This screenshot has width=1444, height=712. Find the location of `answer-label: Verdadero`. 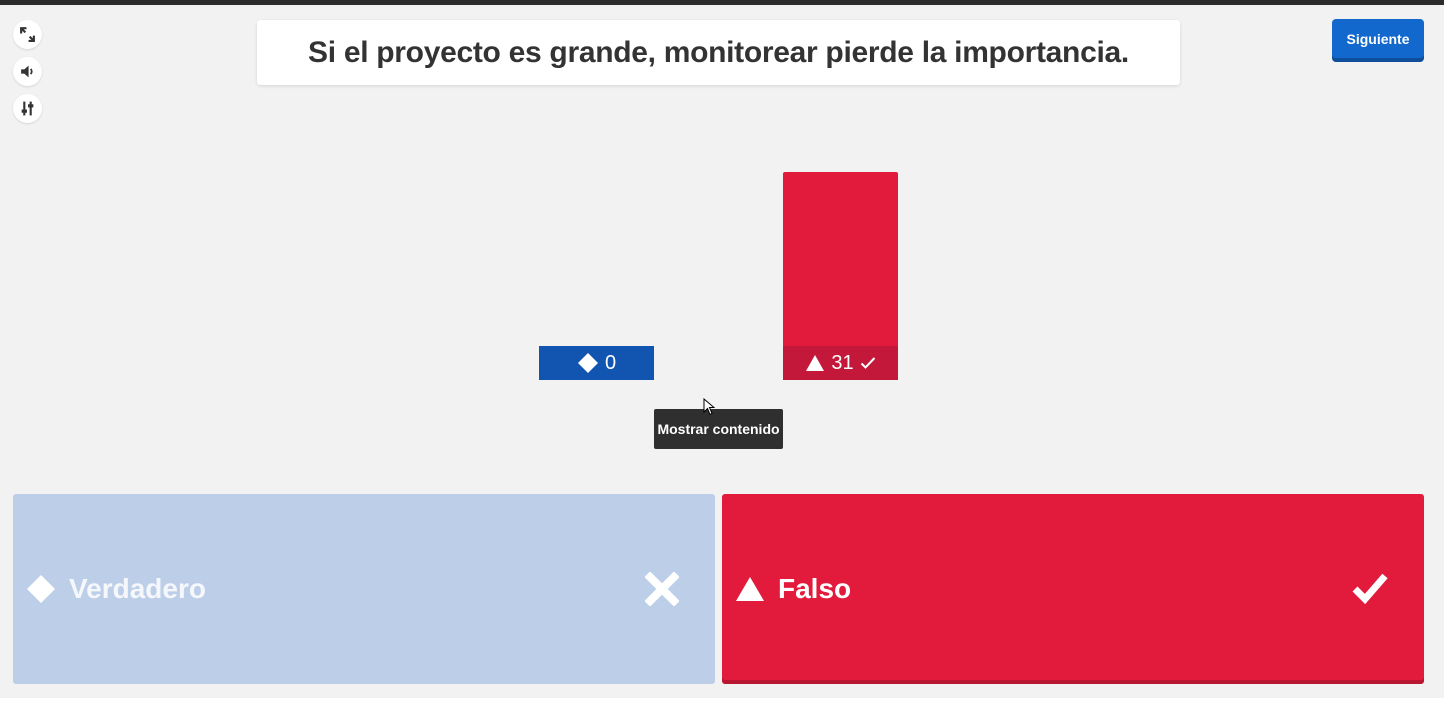

answer-label: Verdadero is located at coordinates (137, 588).